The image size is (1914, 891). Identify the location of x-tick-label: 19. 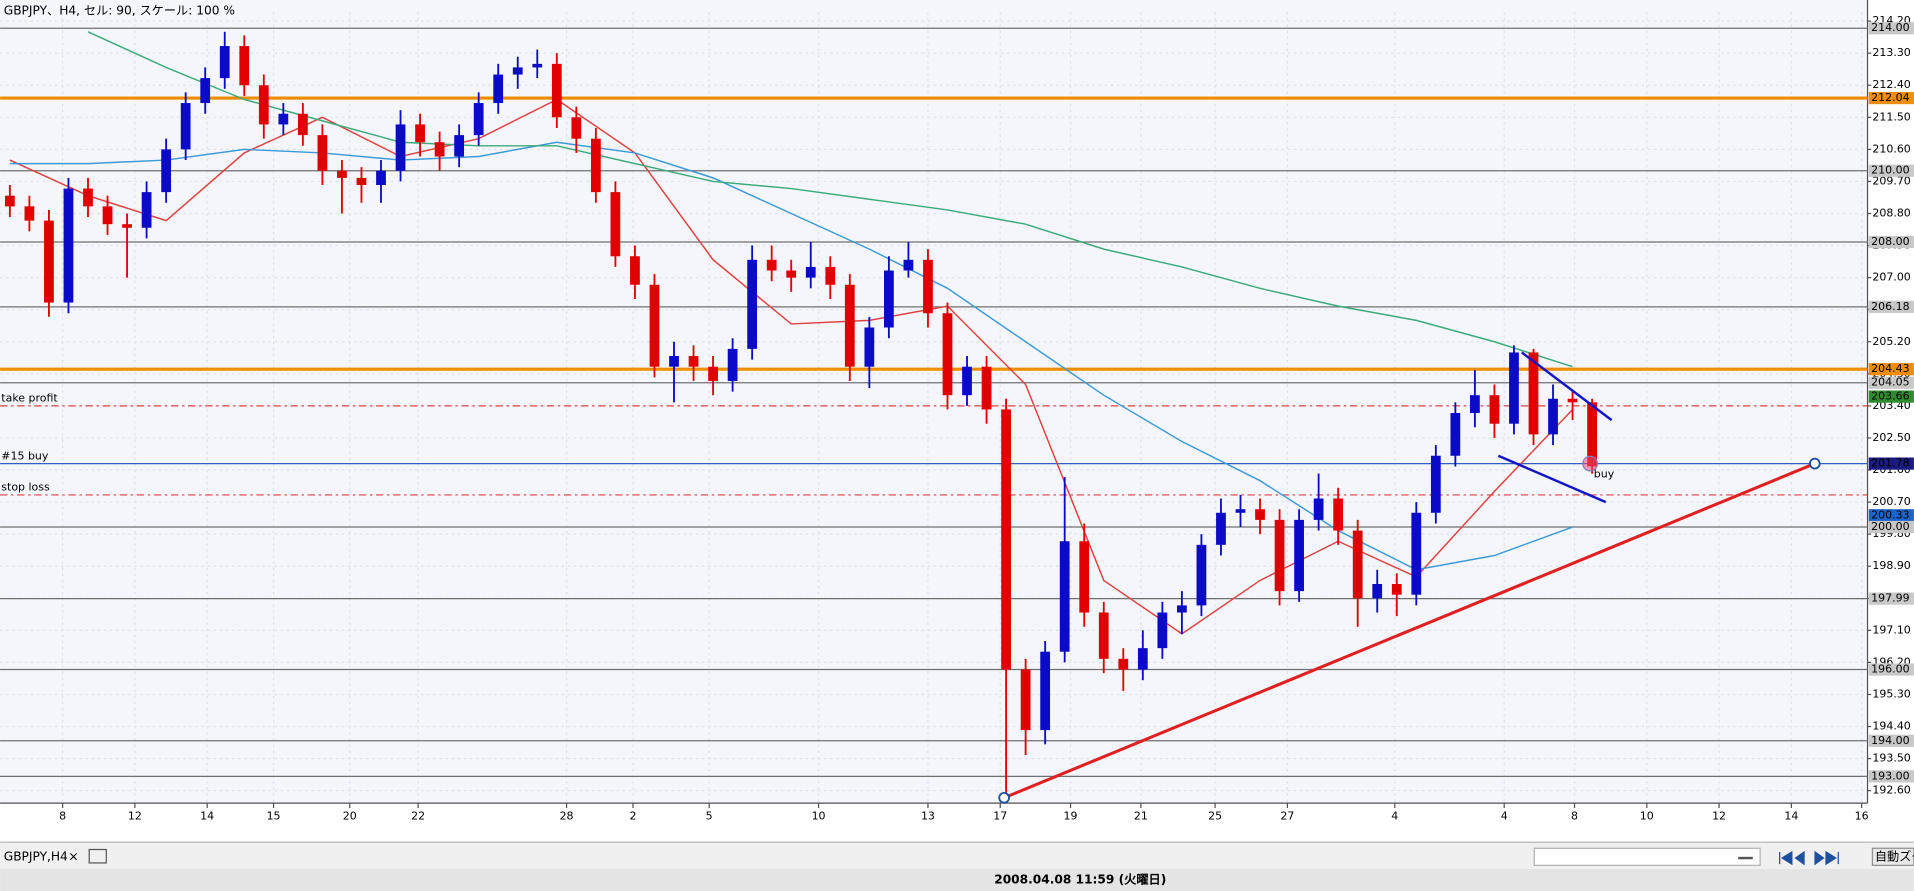
(1071, 816).